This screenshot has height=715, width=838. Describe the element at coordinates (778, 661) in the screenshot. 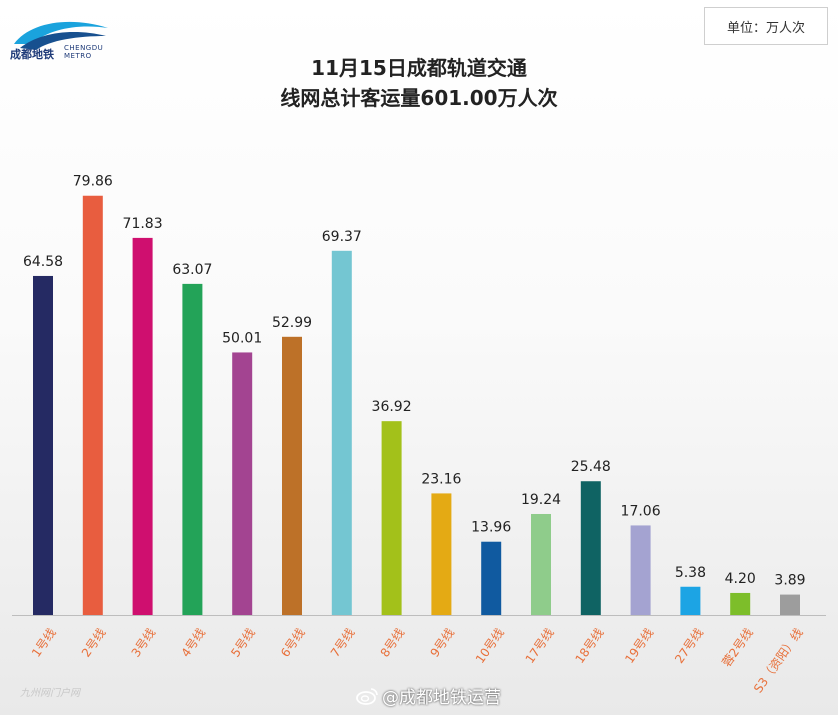

I see `x-tick-label-16: S3（资阳）线` at that location.